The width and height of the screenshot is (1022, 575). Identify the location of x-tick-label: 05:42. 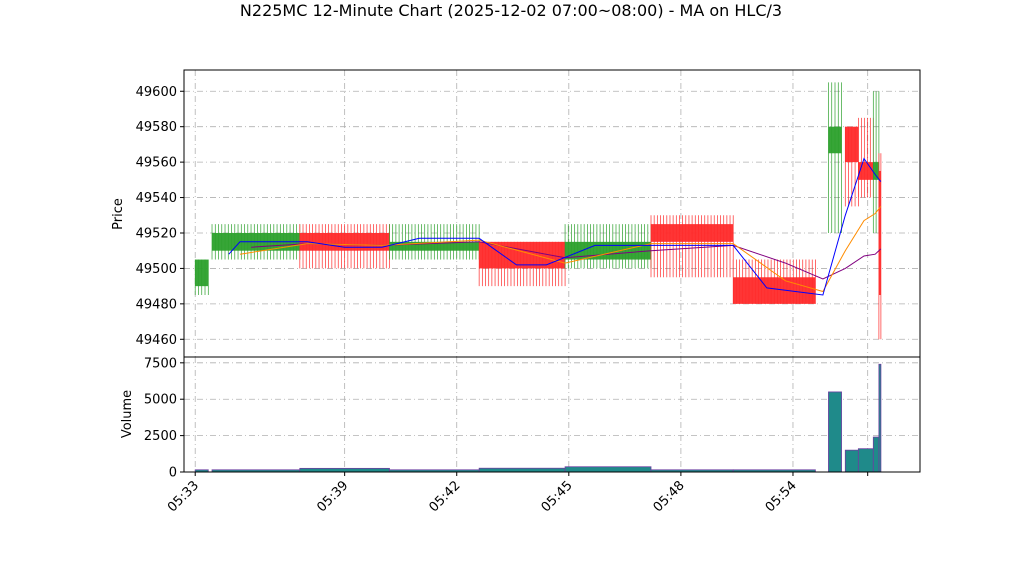
(444, 496).